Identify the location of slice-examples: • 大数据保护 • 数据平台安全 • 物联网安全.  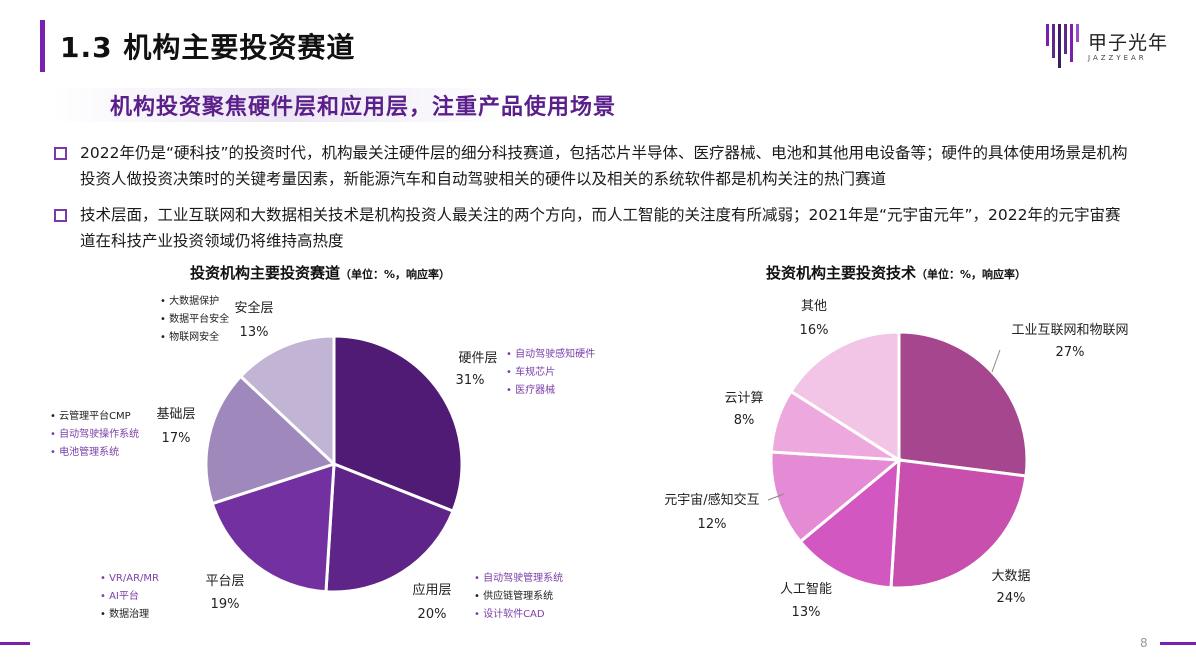
(194, 320).